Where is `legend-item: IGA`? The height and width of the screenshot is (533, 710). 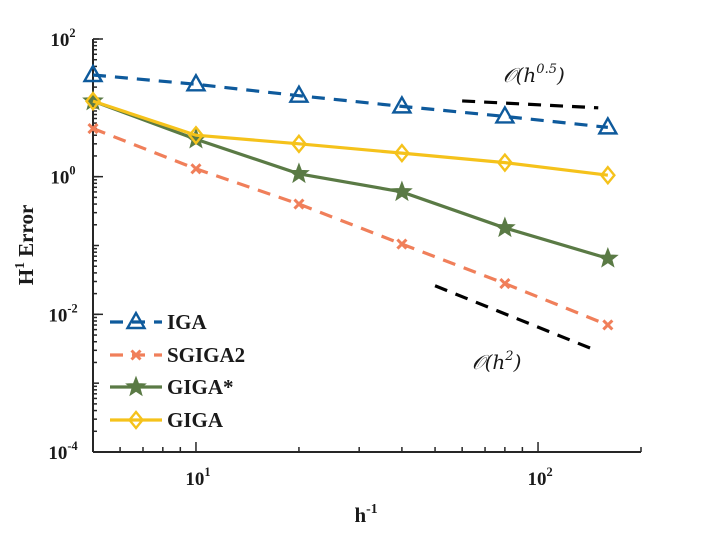
legend-item: IGA is located at coordinates (159, 322).